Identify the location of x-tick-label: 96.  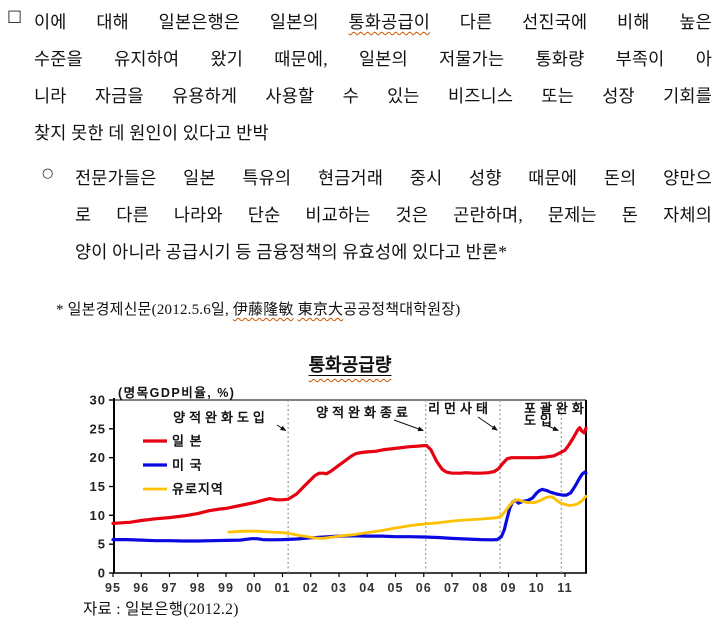
(141, 588).